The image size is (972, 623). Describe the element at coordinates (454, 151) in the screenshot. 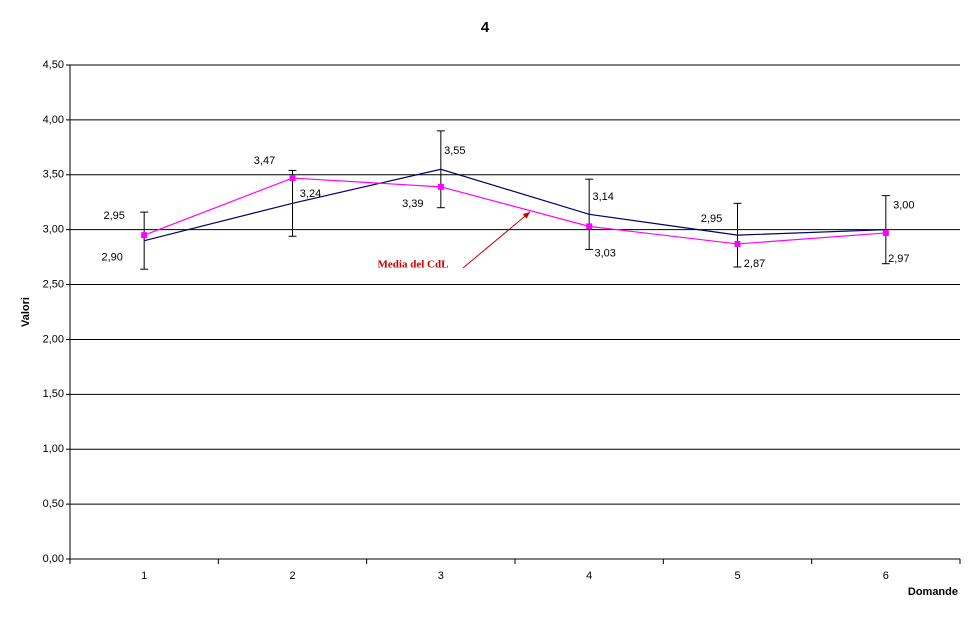

I see `data-label: 3,55` at that location.